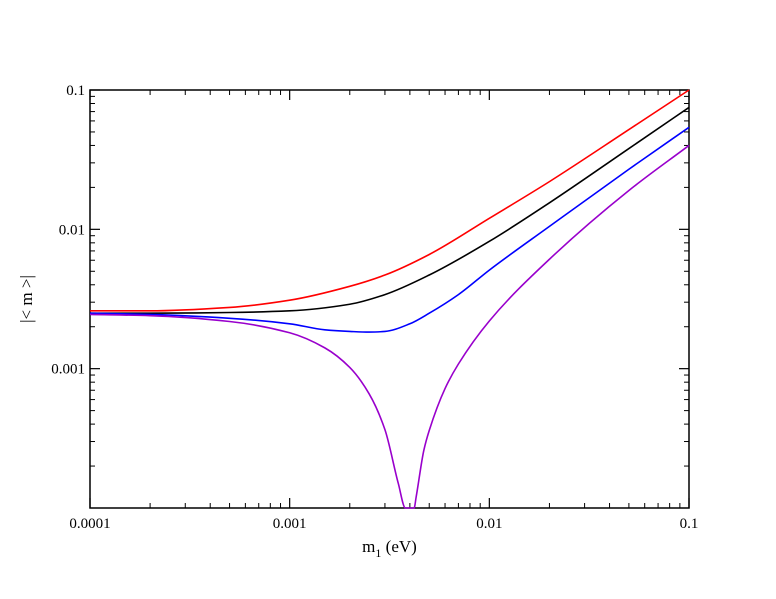  What do you see at coordinates (68, 370) in the screenshot?
I see `y-tick-label: 0.001` at bounding box center [68, 370].